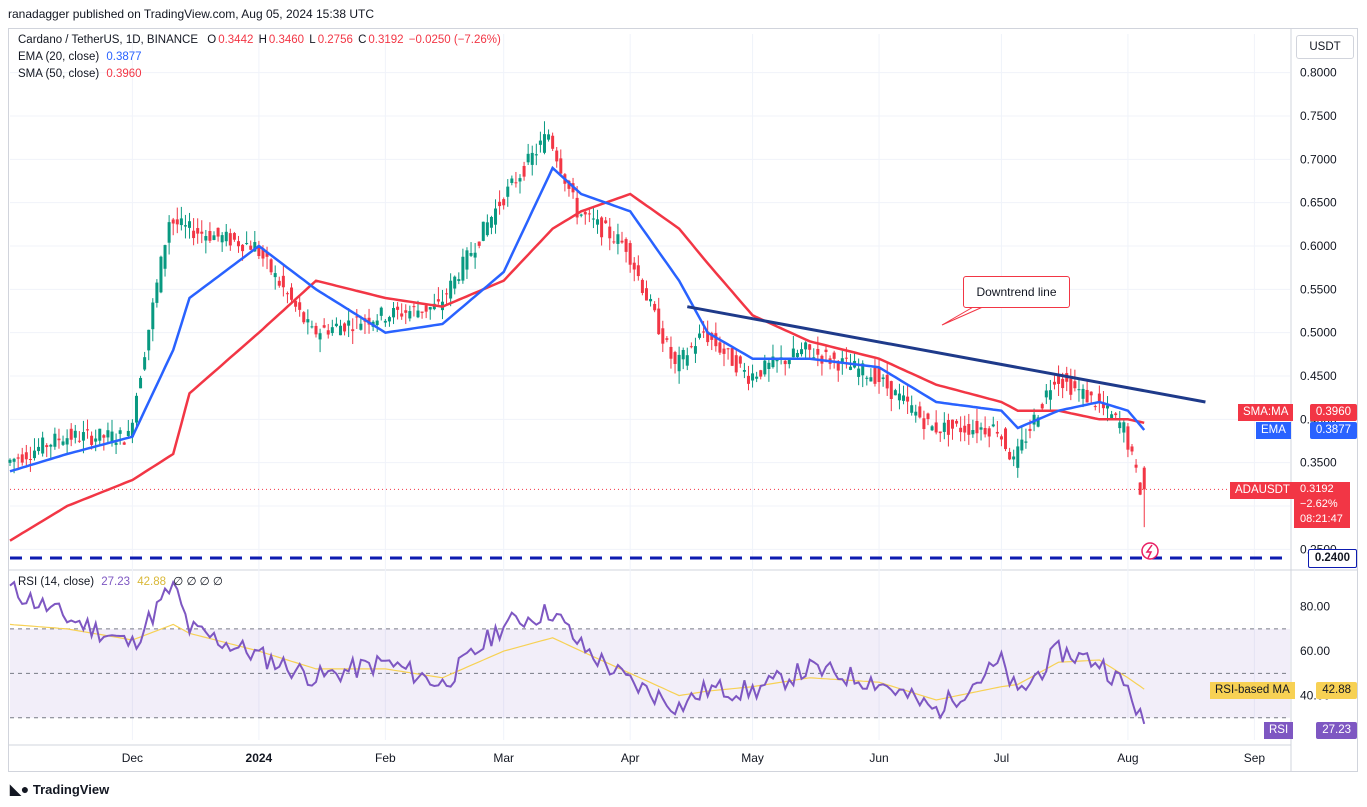 The image size is (1367, 807). I want to click on sma-legend-label: SMA (50, close), so click(59, 74).